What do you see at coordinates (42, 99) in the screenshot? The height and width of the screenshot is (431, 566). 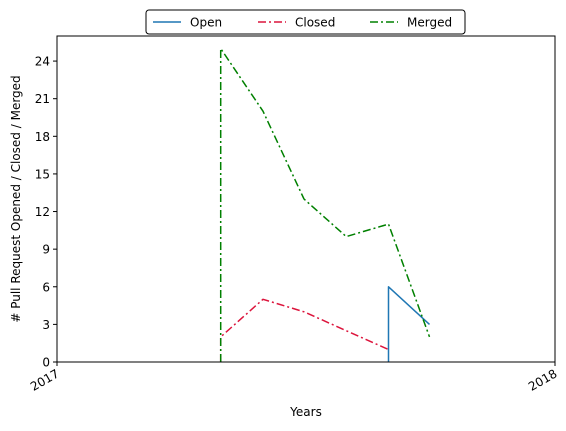 I see `y-tick-label: 21` at bounding box center [42, 99].